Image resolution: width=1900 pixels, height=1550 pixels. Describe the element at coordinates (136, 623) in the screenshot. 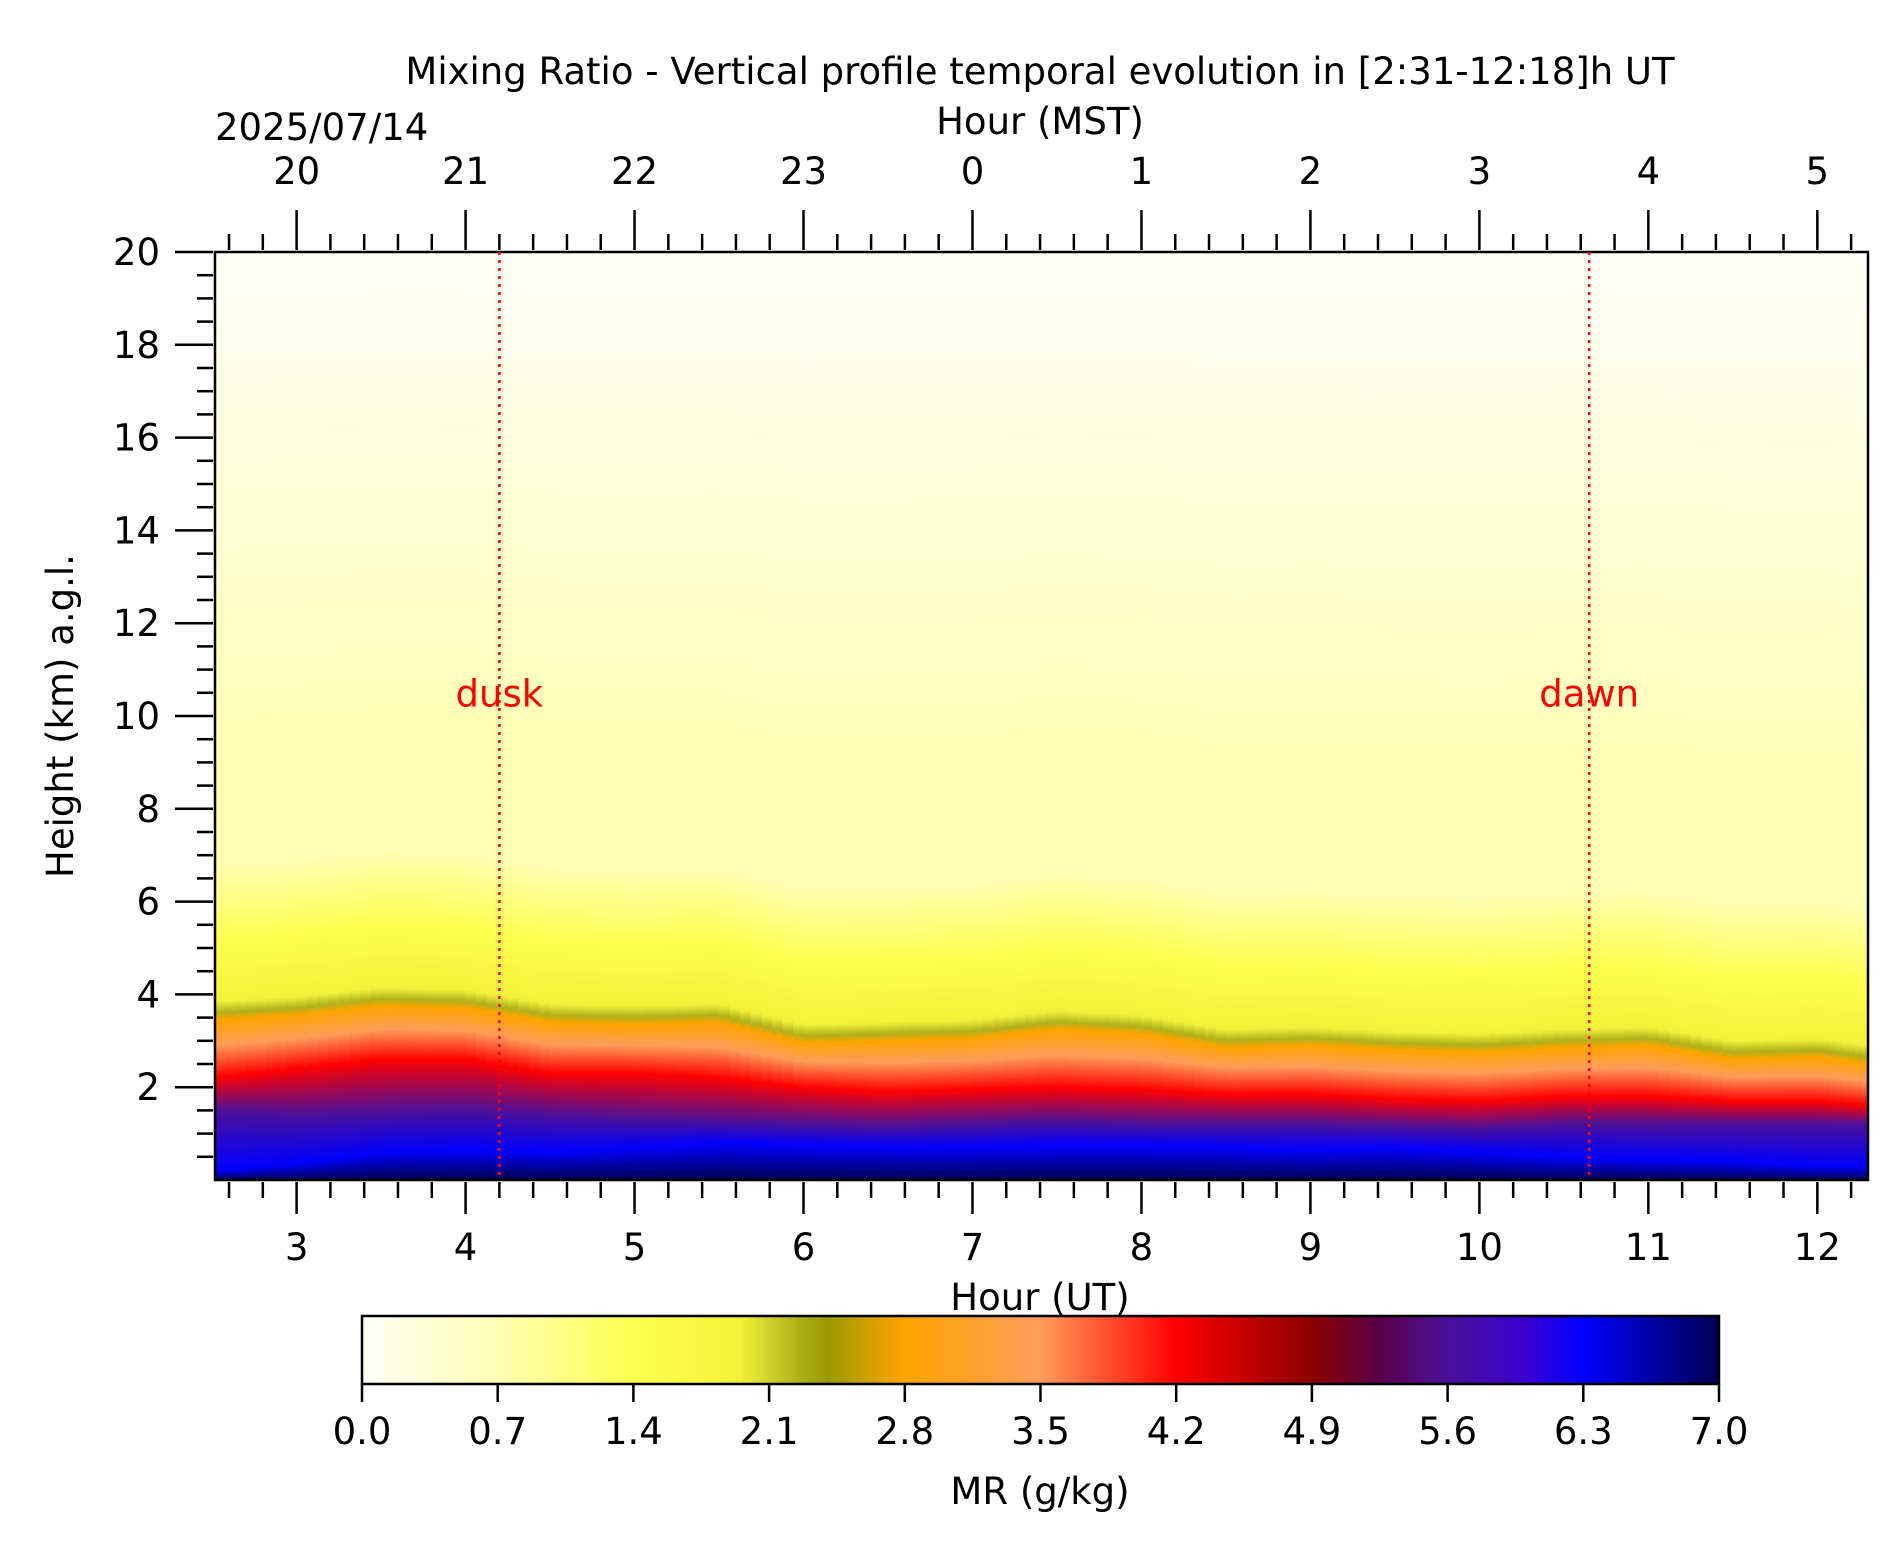

I see `y-tick-label: 12` at that location.